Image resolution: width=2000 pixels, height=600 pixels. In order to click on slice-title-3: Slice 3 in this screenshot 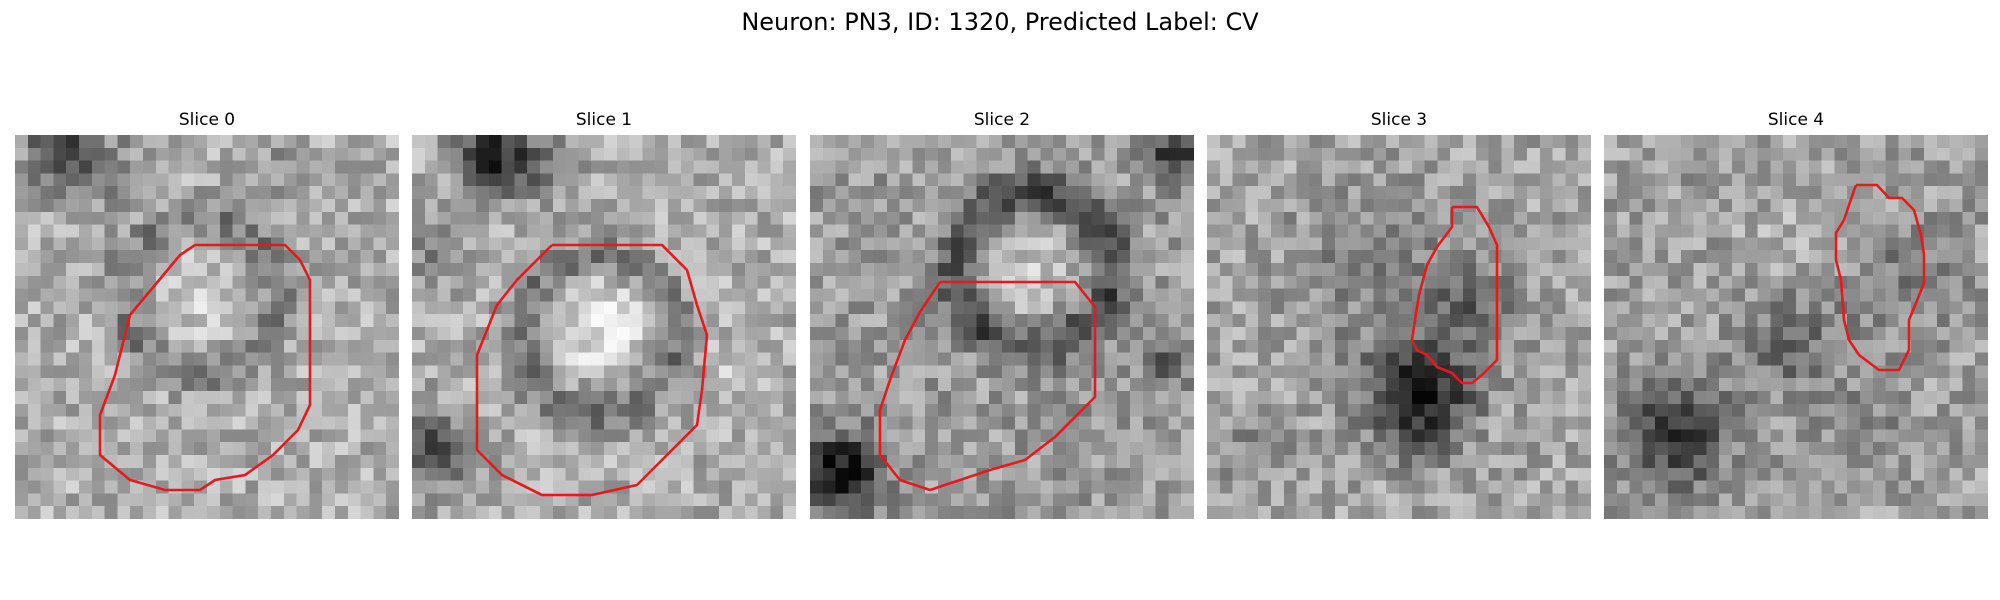, I will do `click(1399, 120)`.